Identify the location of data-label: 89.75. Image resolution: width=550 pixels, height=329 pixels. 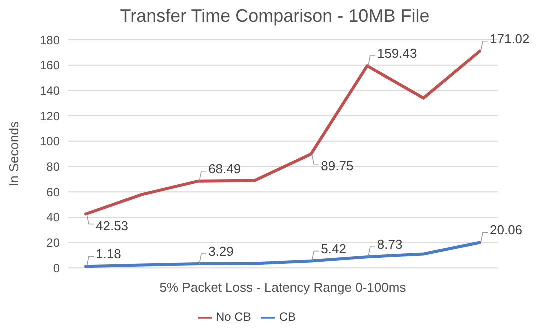
(337, 166).